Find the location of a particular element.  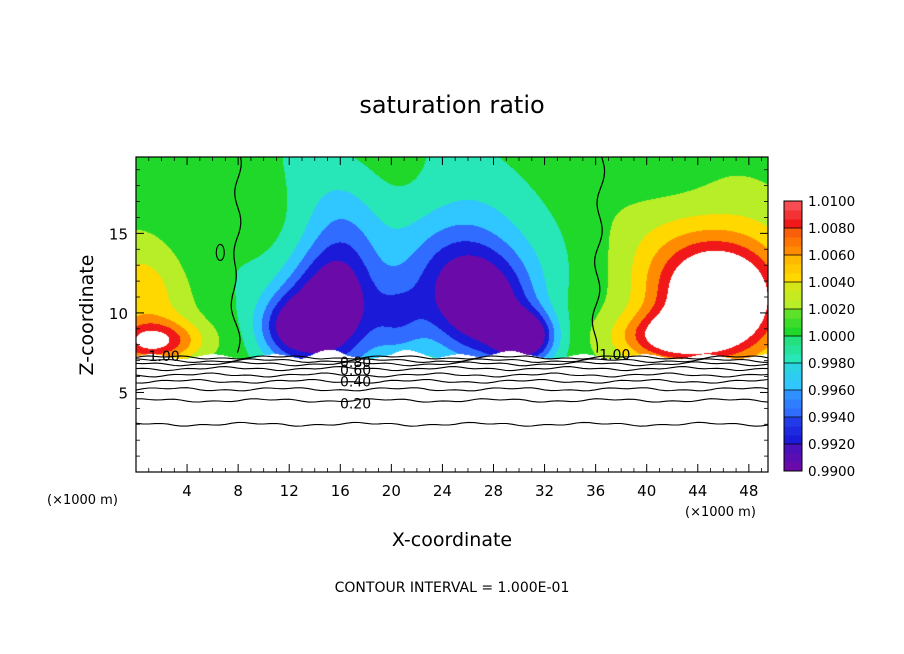

x-tick-label: 44 is located at coordinates (697, 491).